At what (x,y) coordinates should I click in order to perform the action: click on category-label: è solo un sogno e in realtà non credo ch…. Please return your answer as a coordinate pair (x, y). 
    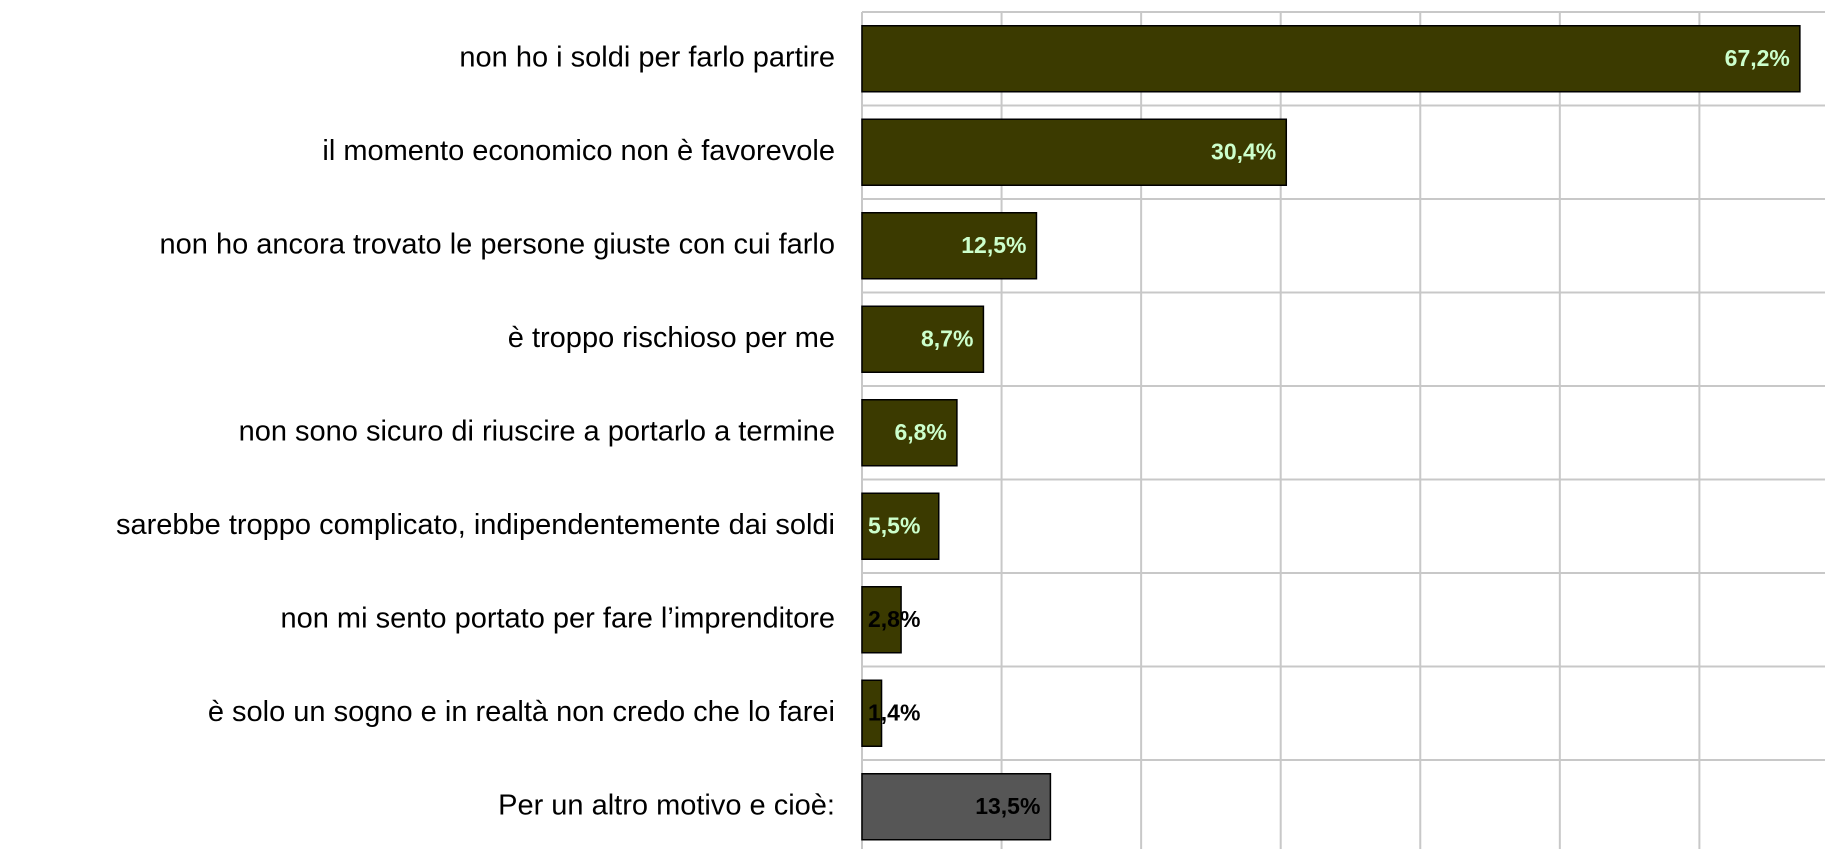
    Looking at the image, I should click on (521, 712).